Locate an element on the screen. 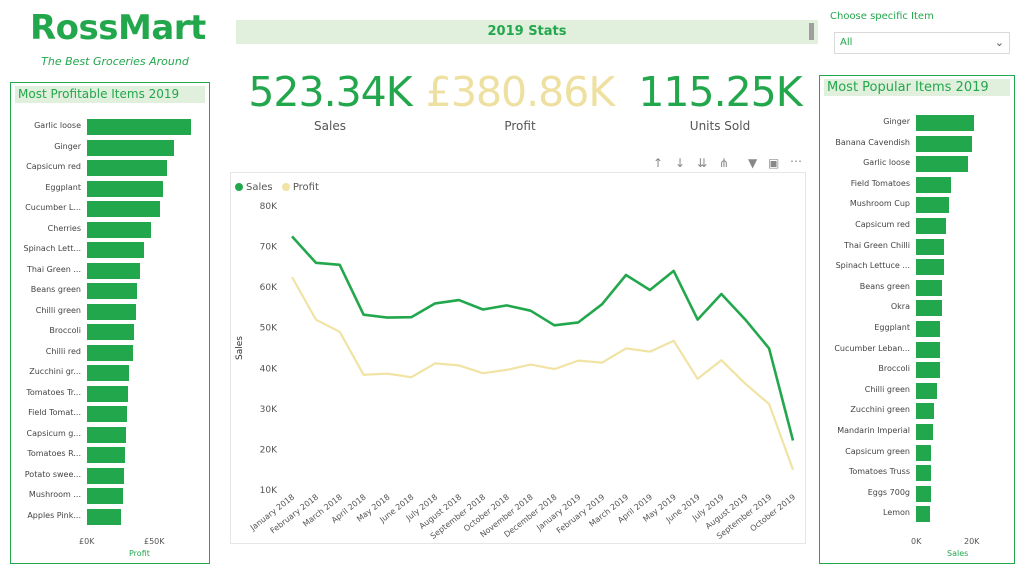 The width and height of the screenshot is (1024, 575). item-filter-dropdown: All ⌄ is located at coordinates (922, 43).